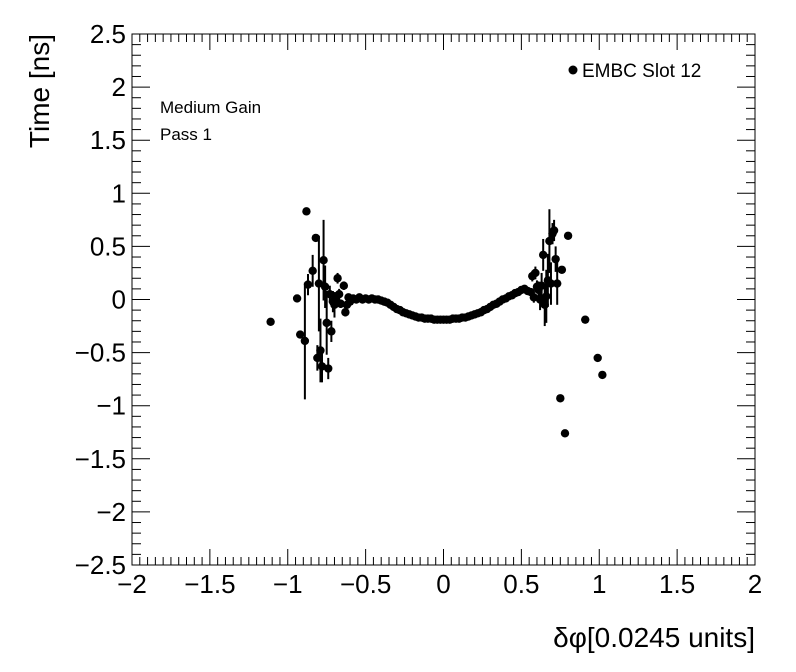 Image resolution: width=796 pixels, height=672 pixels. What do you see at coordinates (365, 584) in the screenshot?
I see `x-tick-label: −0.5` at bounding box center [365, 584].